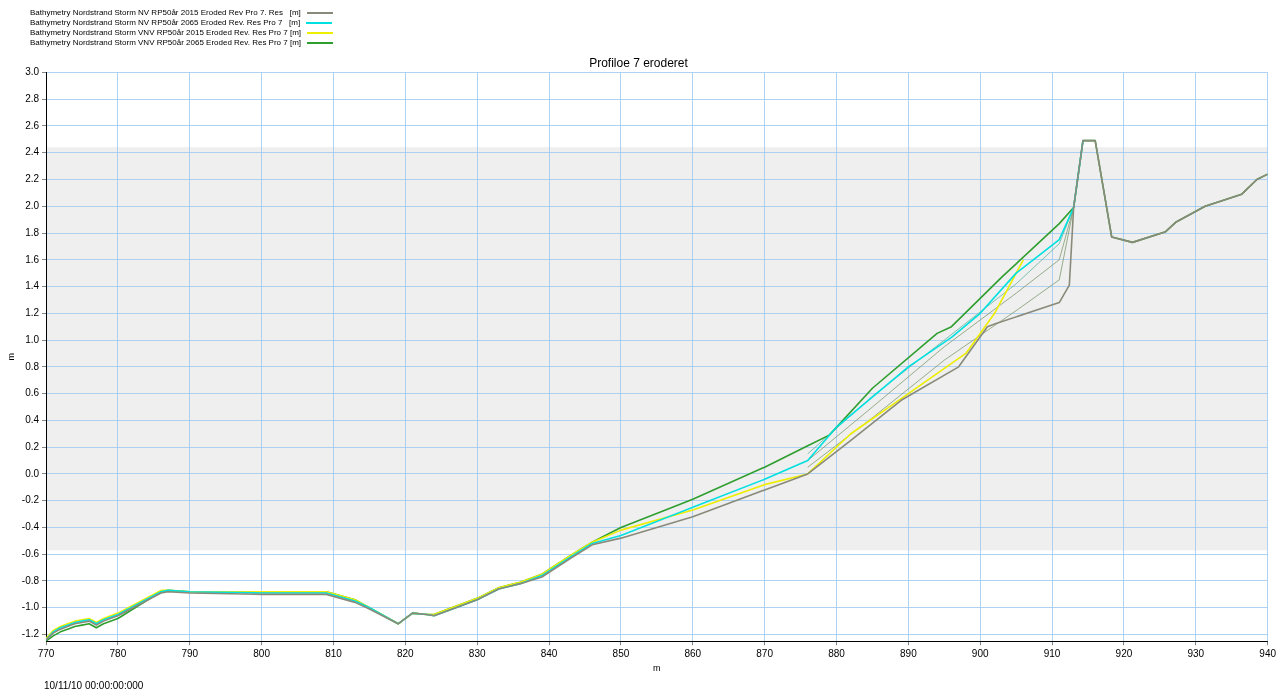  What do you see at coordinates (32, 259) in the screenshot?
I see `y-tick-label: 1.6` at bounding box center [32, 259].